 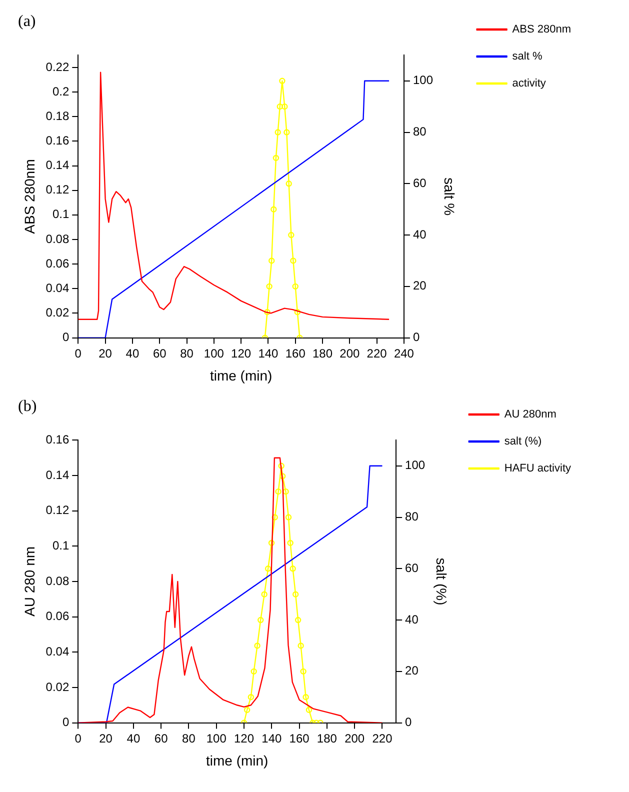 I want to click on y2-axis-title: salt (%), so click(x=442, y=582).